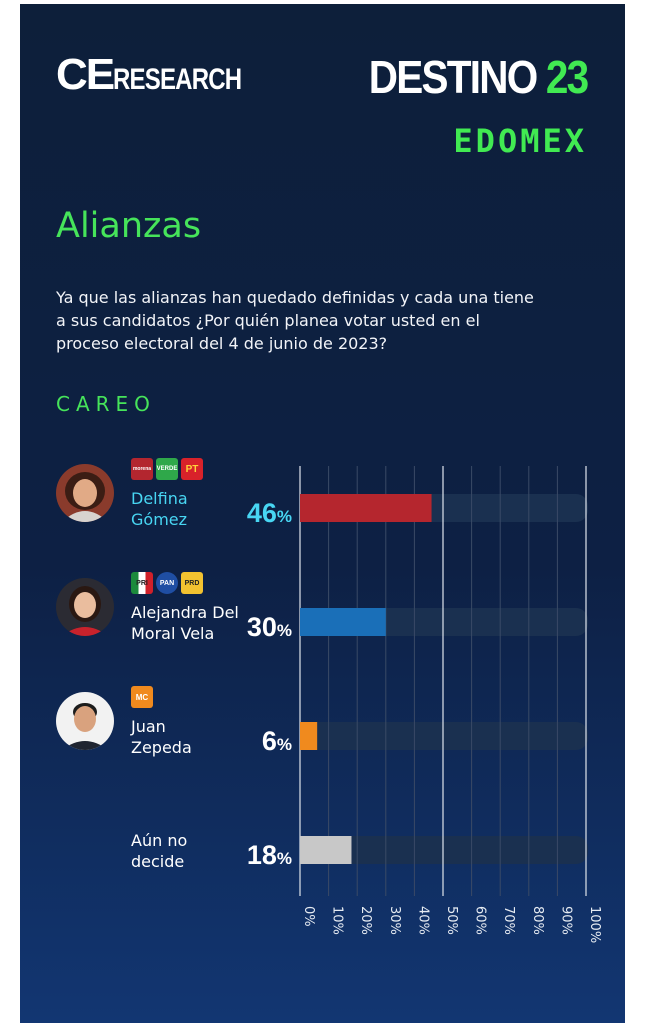  I want to click on x-tick-label: 90%, so click(565, 920).